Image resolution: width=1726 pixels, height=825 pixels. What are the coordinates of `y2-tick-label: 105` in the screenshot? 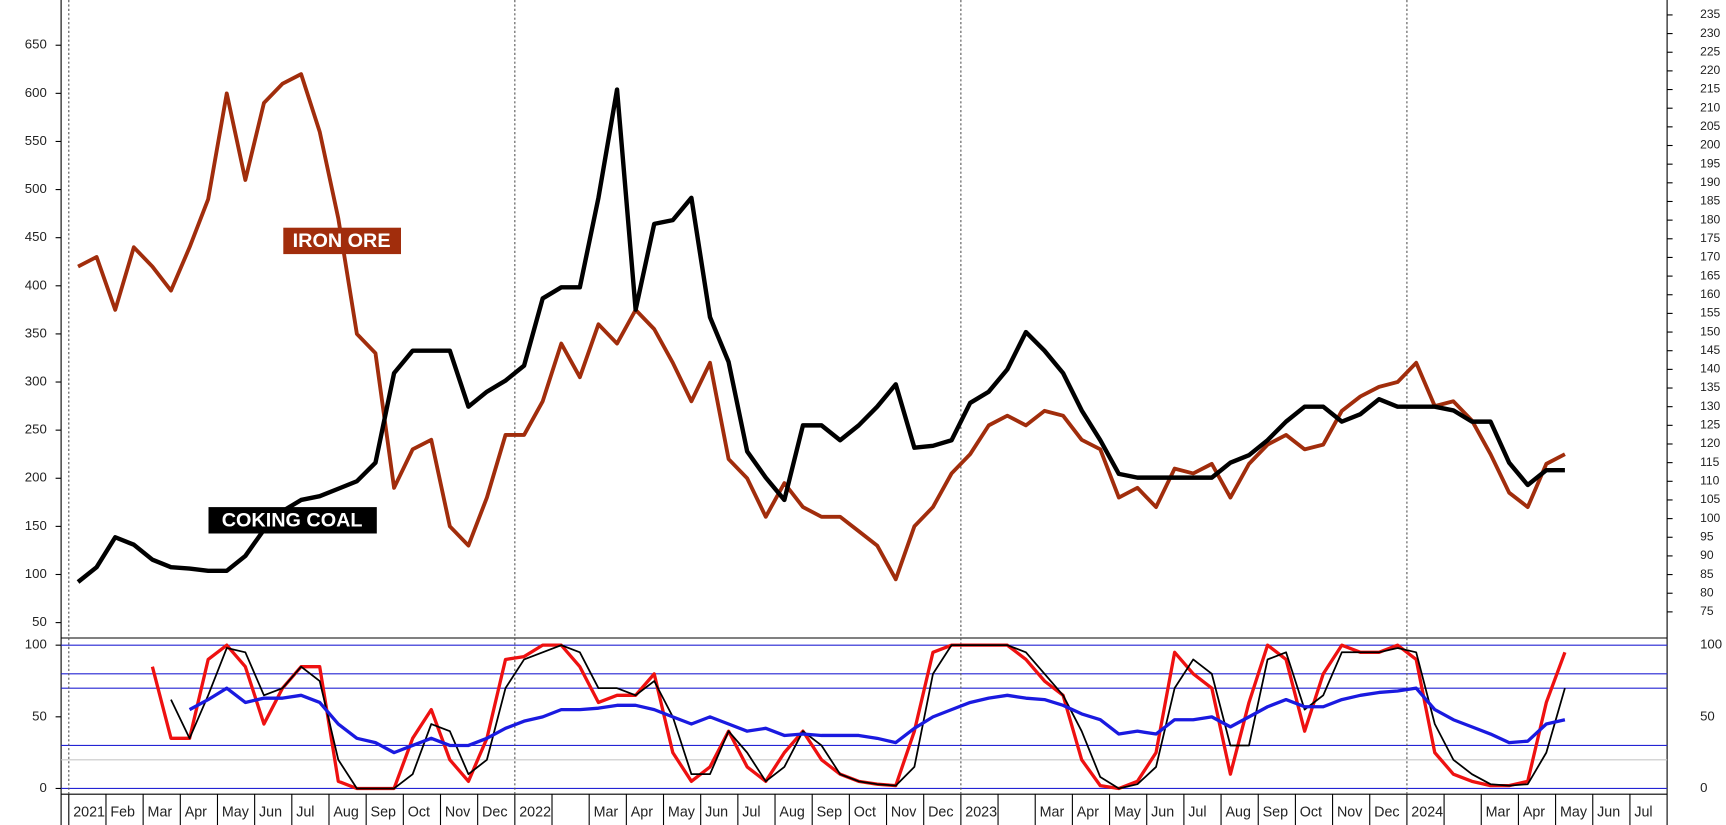 It's located at (1710, 499).